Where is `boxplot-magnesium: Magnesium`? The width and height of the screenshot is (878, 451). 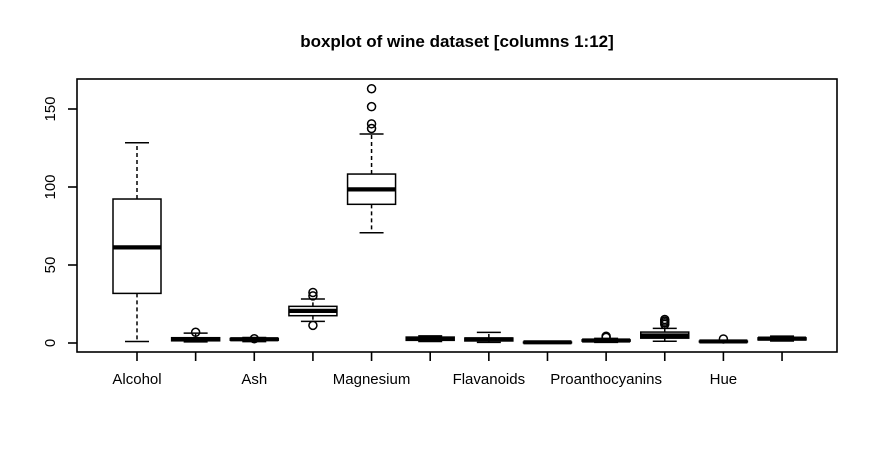
boxplot-magnesium: Magnesium is located at coordinates (372, 235).